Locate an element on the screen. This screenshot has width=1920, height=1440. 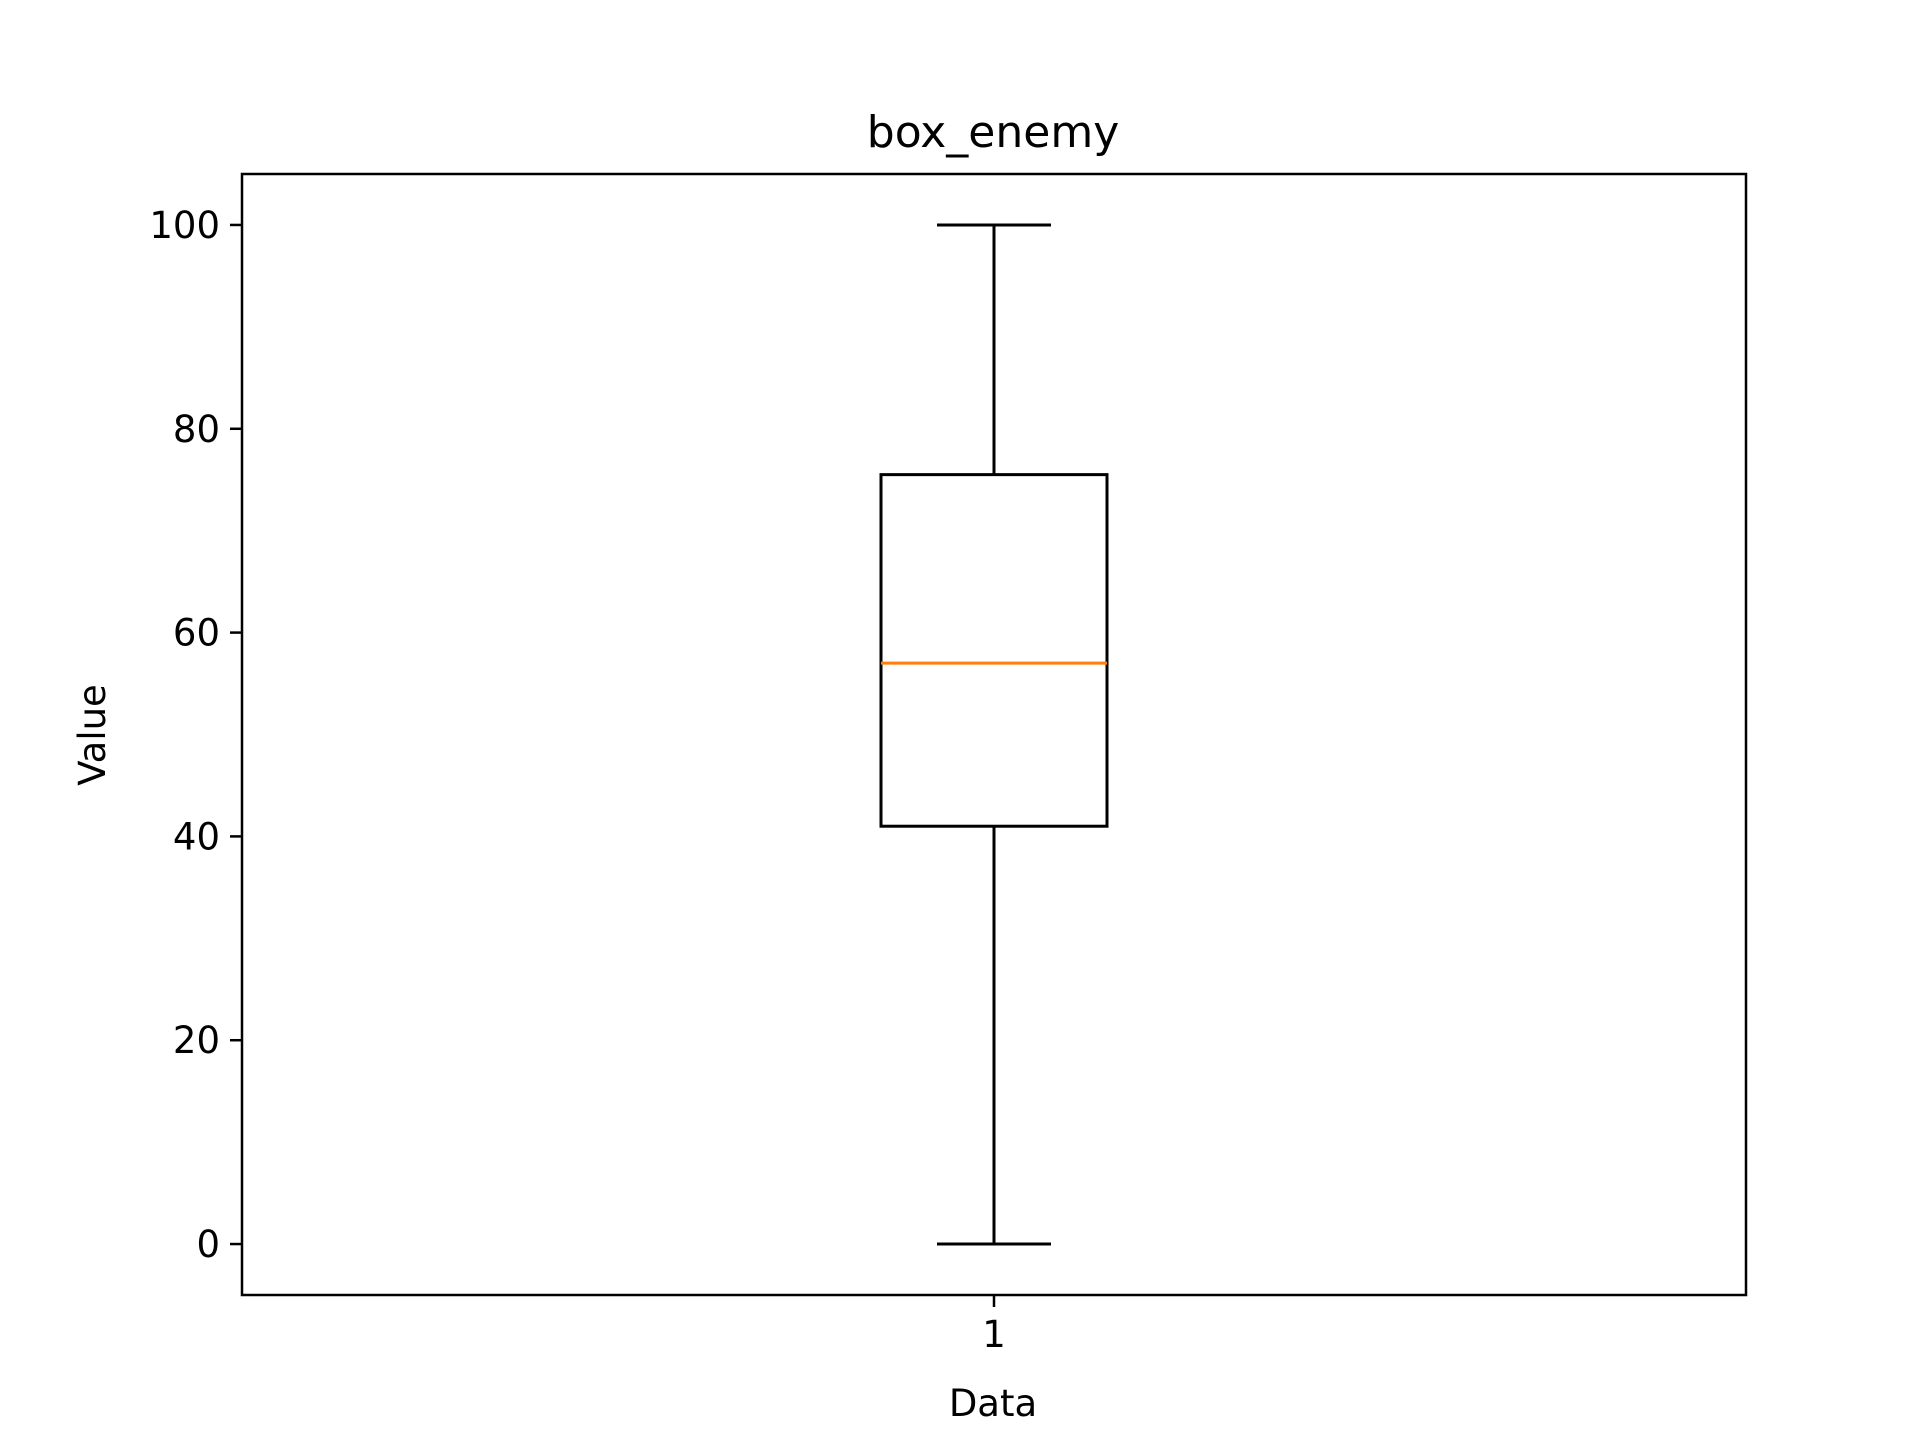
box-iqr is located at coordinates (994, 650).